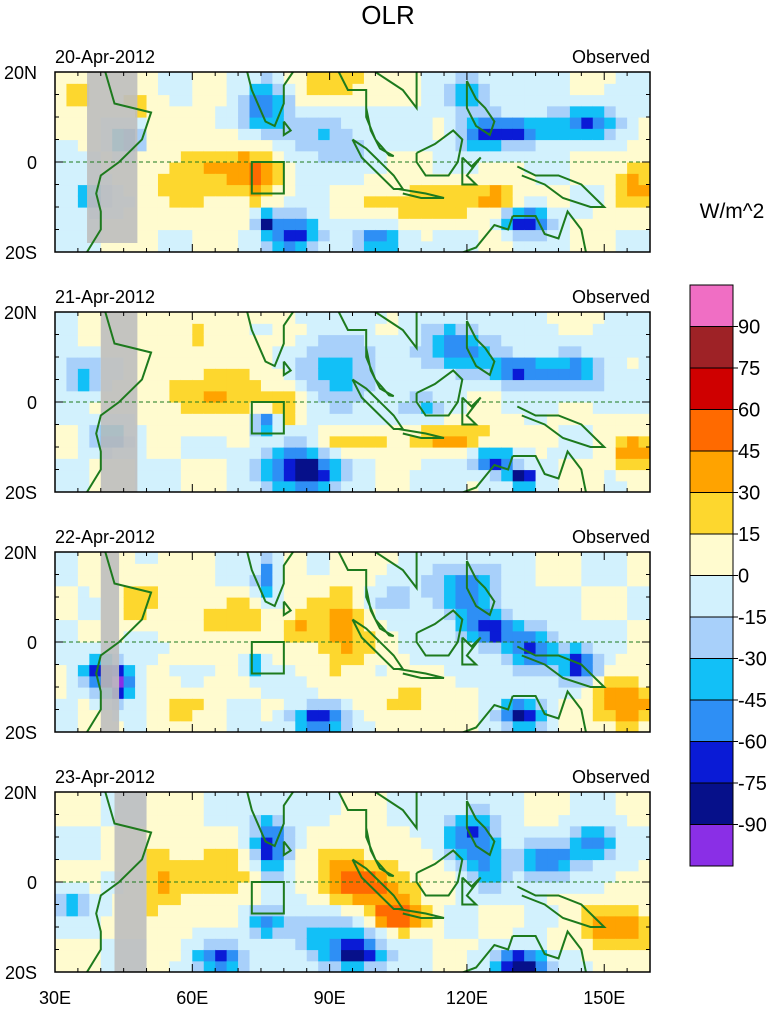  I want to click on panel-field, so click(352, 162).